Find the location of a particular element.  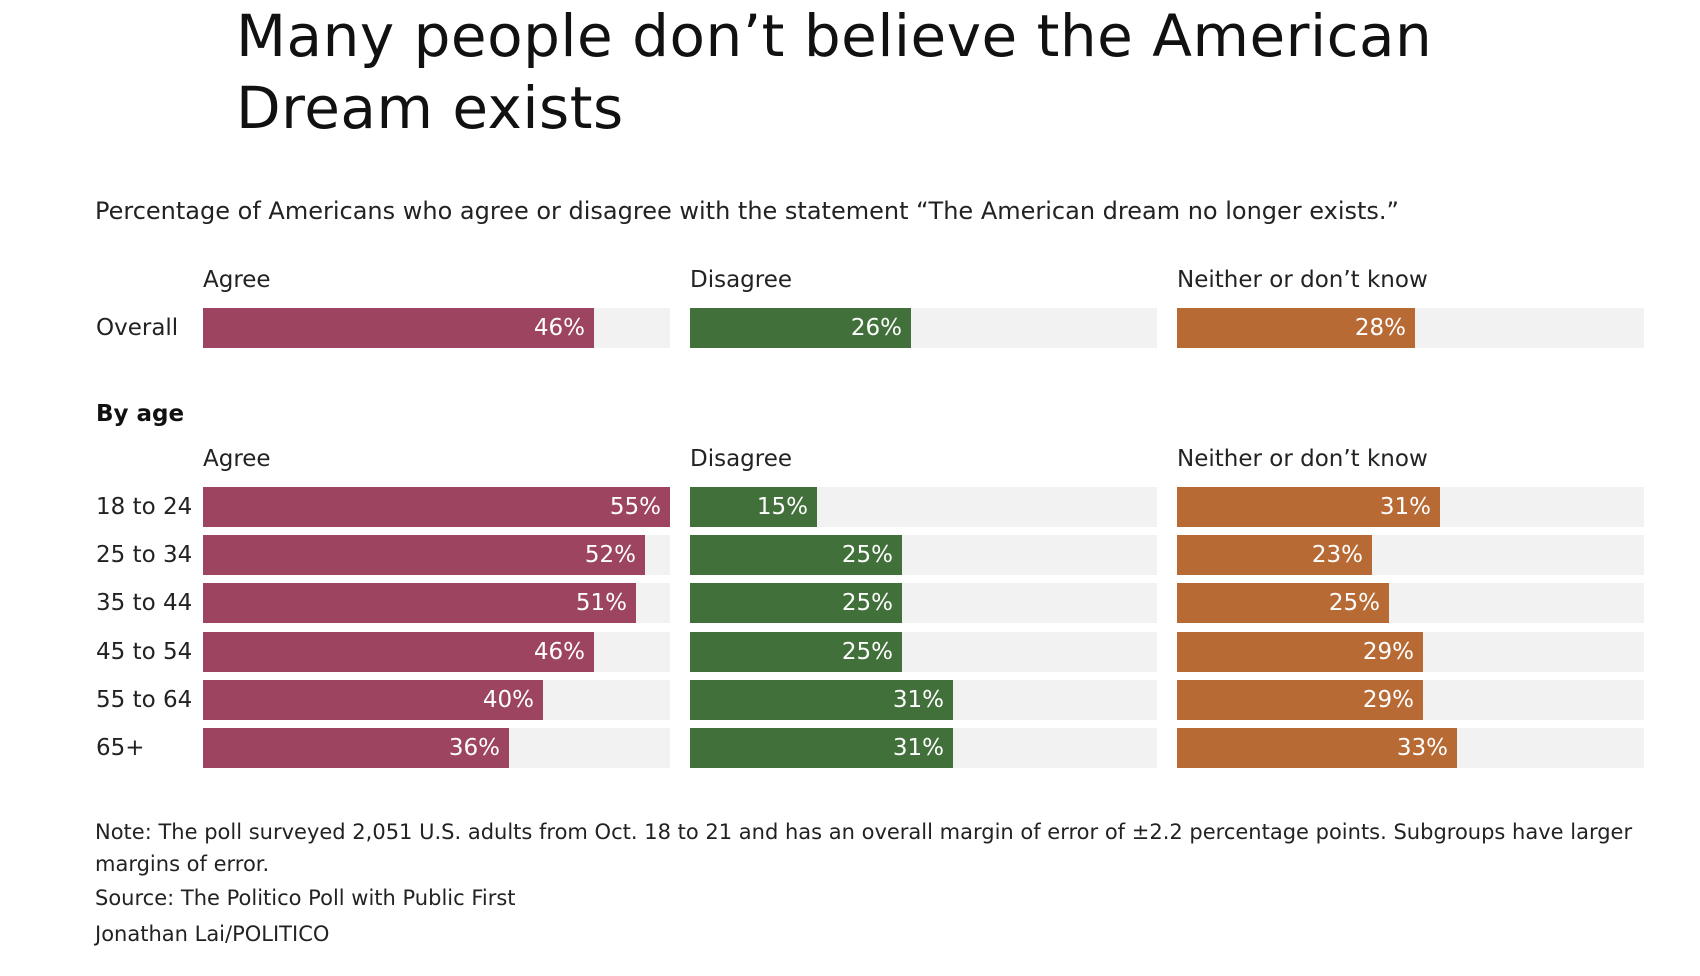

bar-track-agree-overall: 46% is located at coordinates (436, 328).